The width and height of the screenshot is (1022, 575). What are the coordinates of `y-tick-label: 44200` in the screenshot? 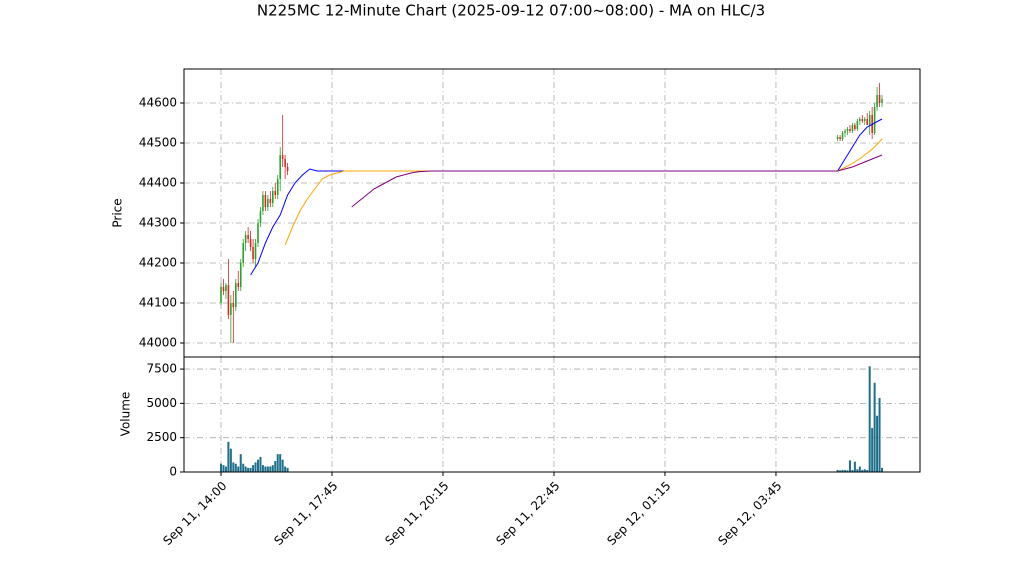 It's located at (158, 263).